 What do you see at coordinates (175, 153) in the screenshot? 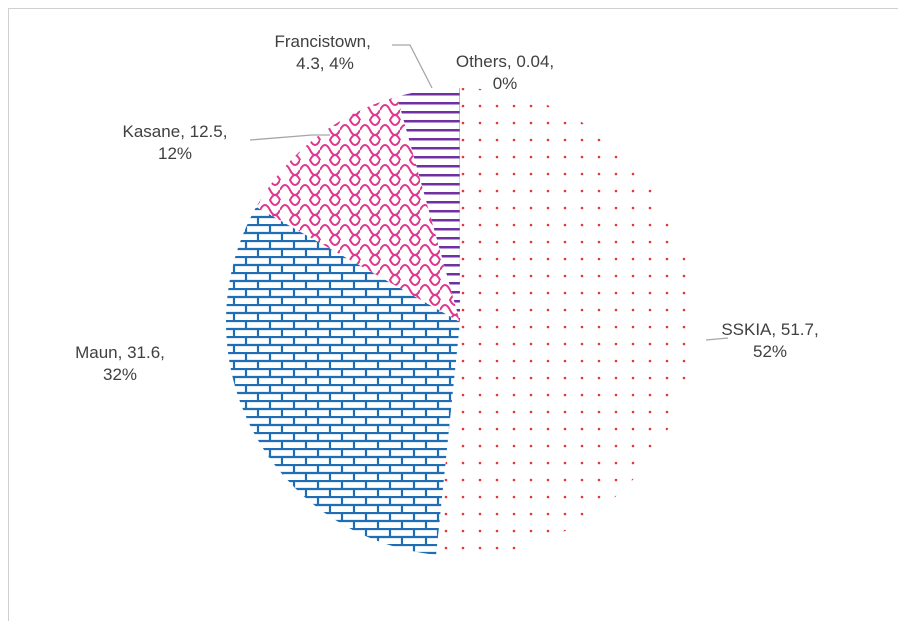
I see `label-percent: 12%` at bounding box center [175, 153].